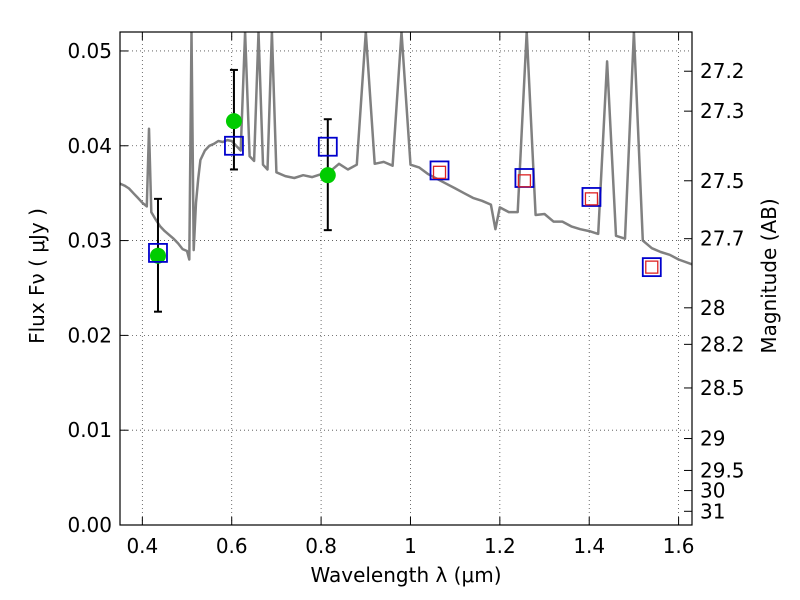  I want to click on x-tick-label: 0.8, so click(321, 546).